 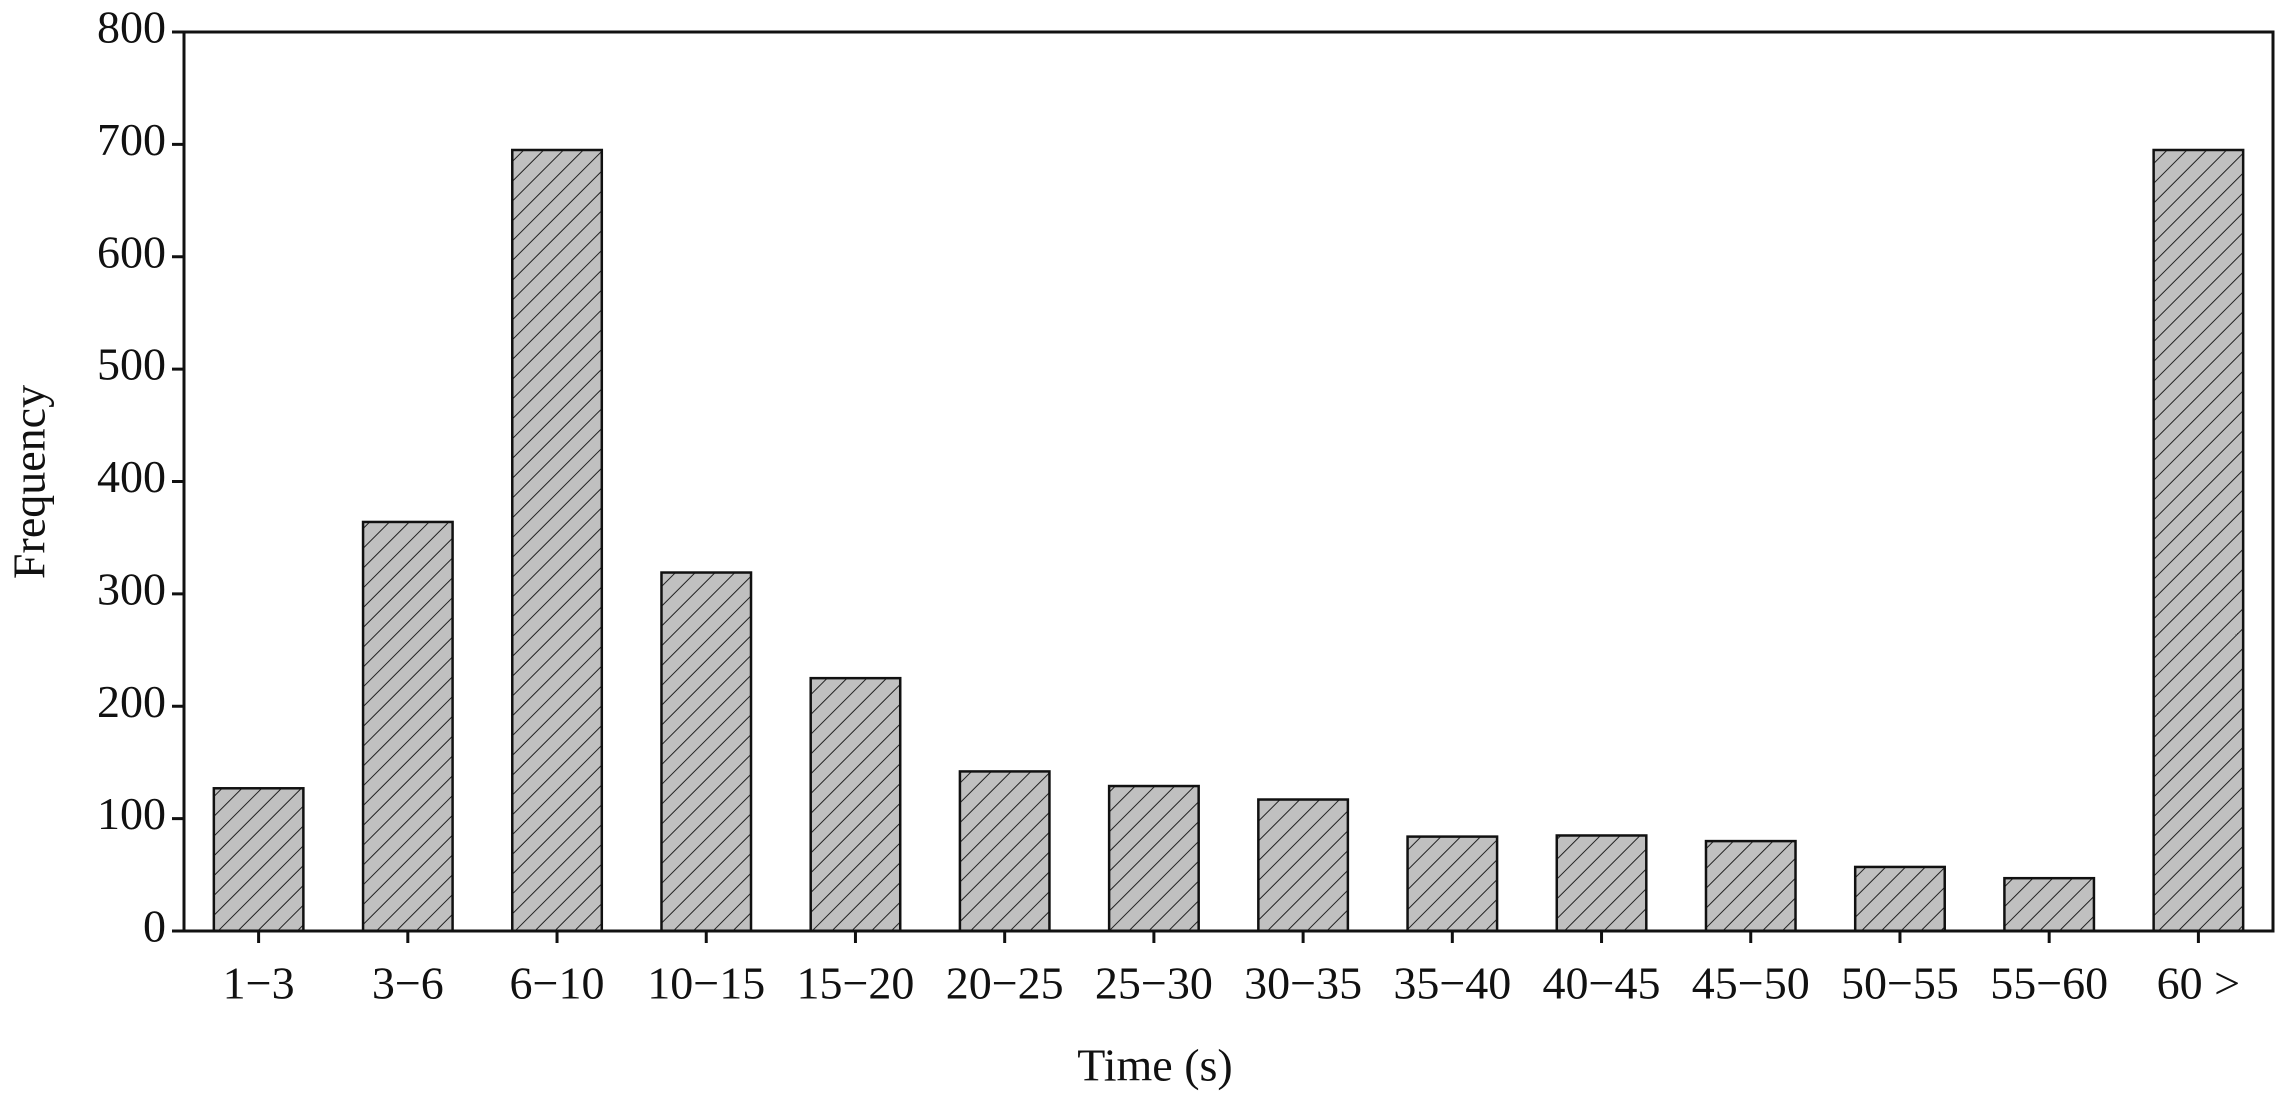 I want to click on y-tick-label: 400, so click(x=131, y=476).